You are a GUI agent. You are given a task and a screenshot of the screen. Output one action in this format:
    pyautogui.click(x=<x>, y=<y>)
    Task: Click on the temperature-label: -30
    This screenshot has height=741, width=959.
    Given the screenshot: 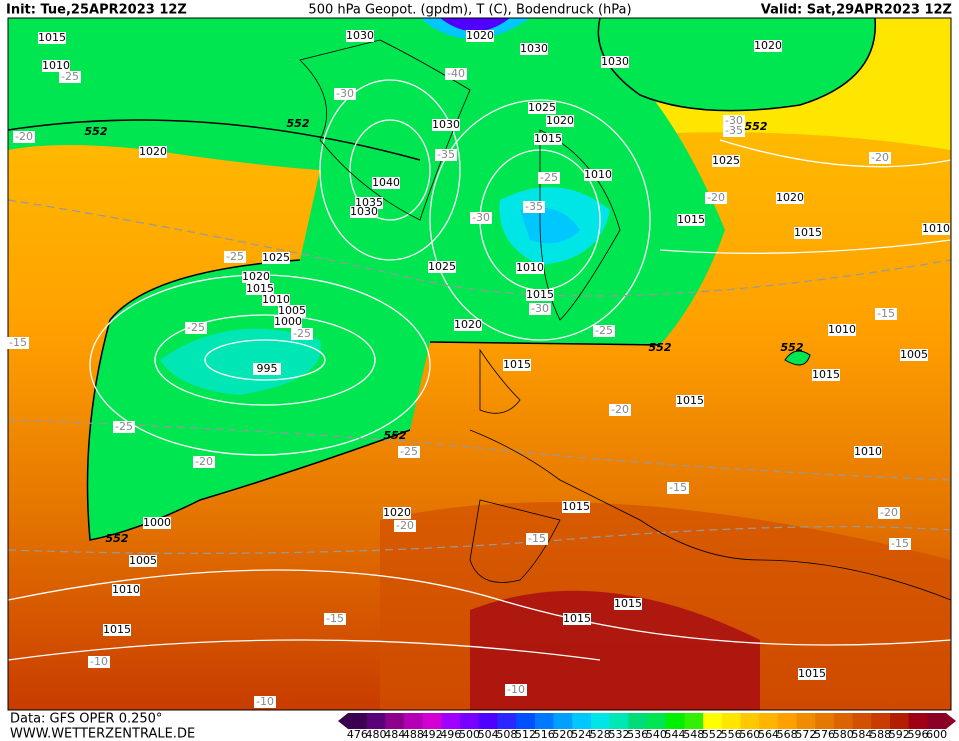 What is the action you would take?
    pyautogui.click(x=540, y=308)
    